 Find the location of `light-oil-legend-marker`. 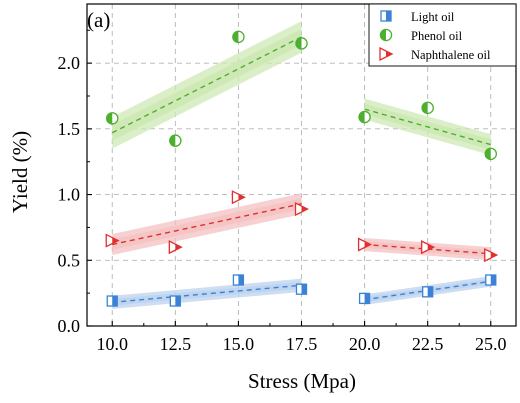

light-oil-legend-marker is located at coordinates (386, 16).